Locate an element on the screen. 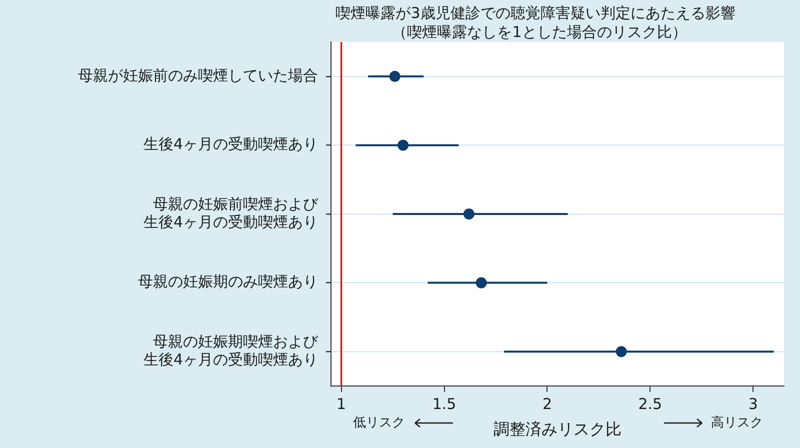  y-tick-label: 生後4ヶ月の受動喫煙あり is located at coordinates (230, 144).